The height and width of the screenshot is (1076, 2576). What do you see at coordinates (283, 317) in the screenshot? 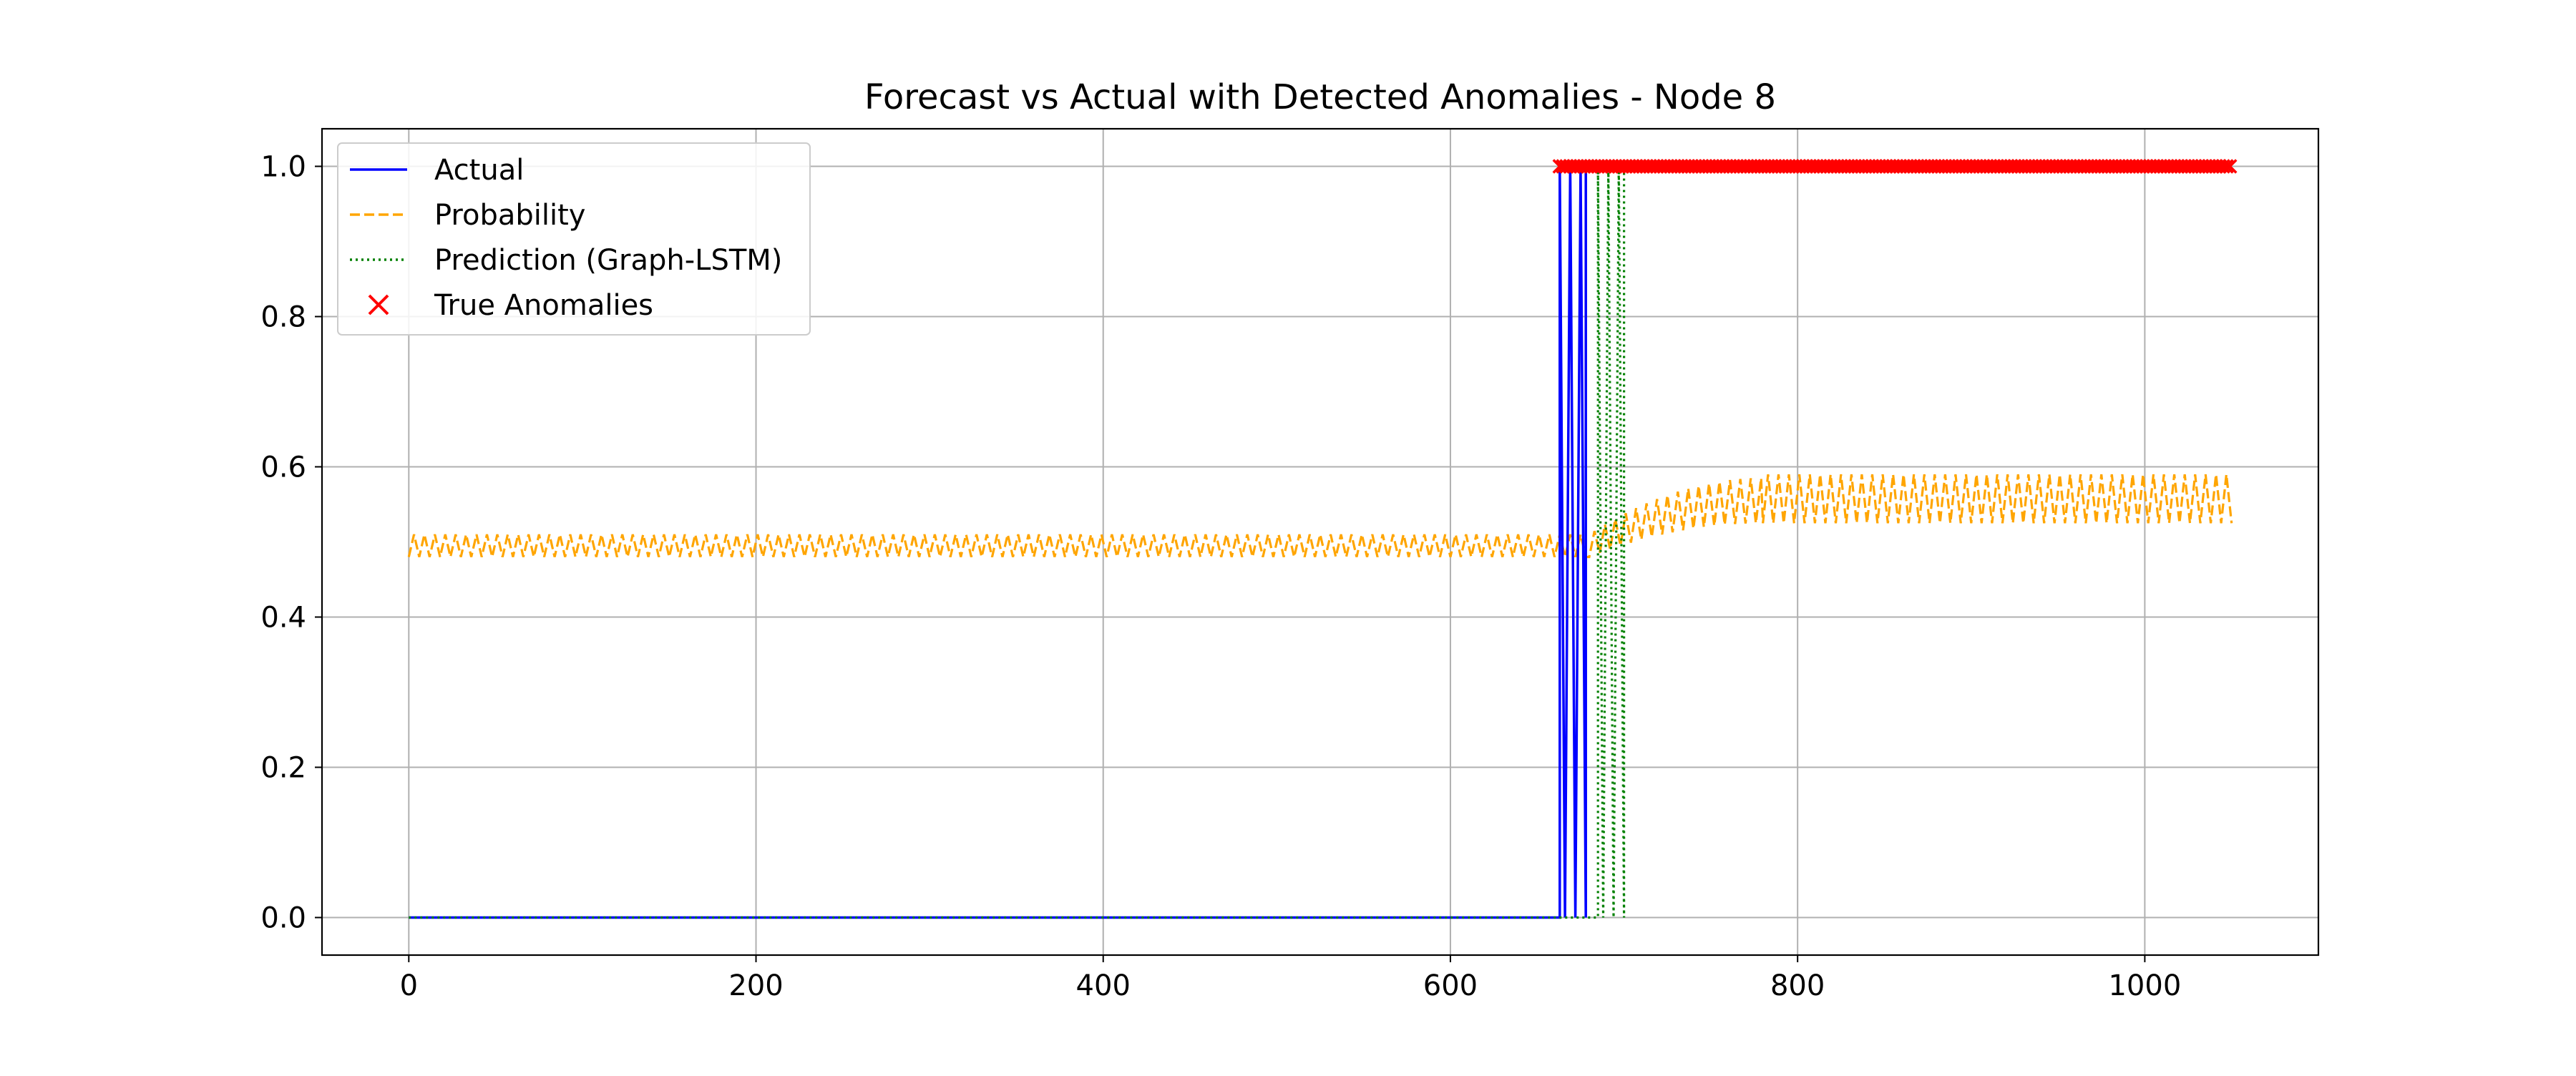
I see `y-tick-label: 0.8` at bounding box center [283, 317].